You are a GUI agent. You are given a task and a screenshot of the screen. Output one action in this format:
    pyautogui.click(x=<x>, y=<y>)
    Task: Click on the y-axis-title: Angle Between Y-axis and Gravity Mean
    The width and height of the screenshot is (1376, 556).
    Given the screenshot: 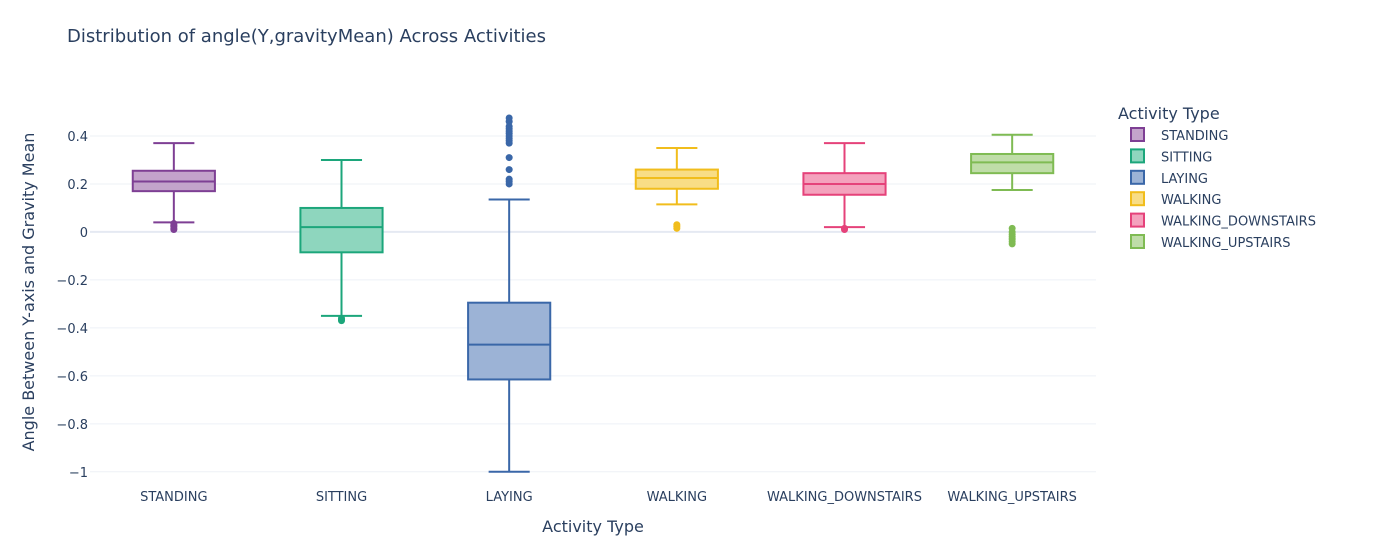 What is the action you would take?
    pyautogui.click(x=28, y=292)
    